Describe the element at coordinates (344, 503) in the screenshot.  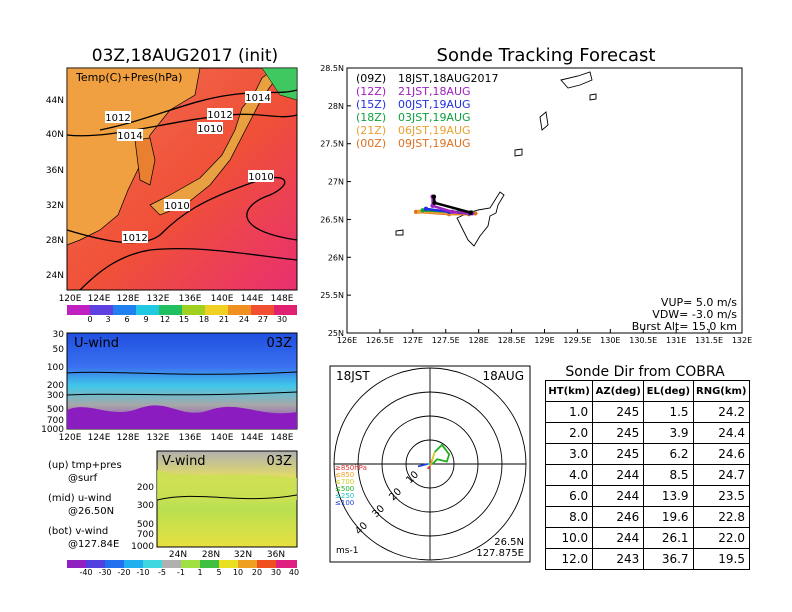
I see `layer-legend: ≤100` at that location.